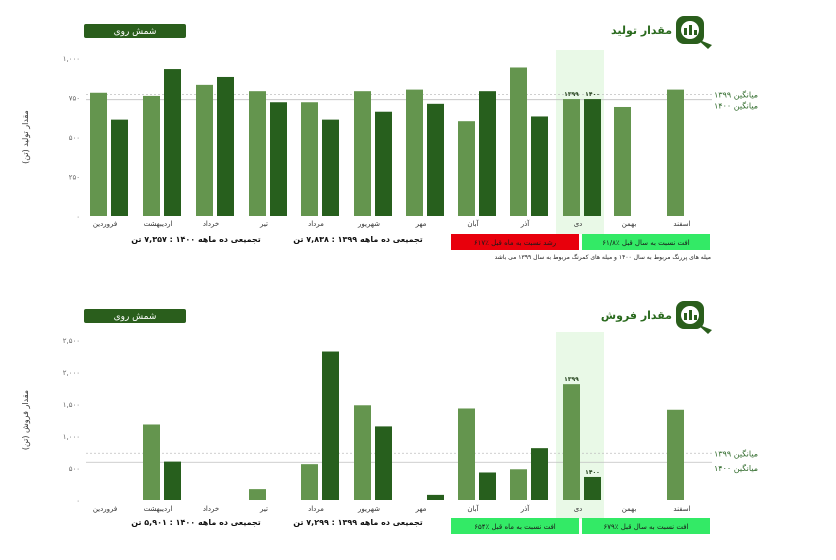  Describe the element at coordinates (71, 405) in the screenshot. I see `y-tick-label: ۱,۵۰۰` at that location.